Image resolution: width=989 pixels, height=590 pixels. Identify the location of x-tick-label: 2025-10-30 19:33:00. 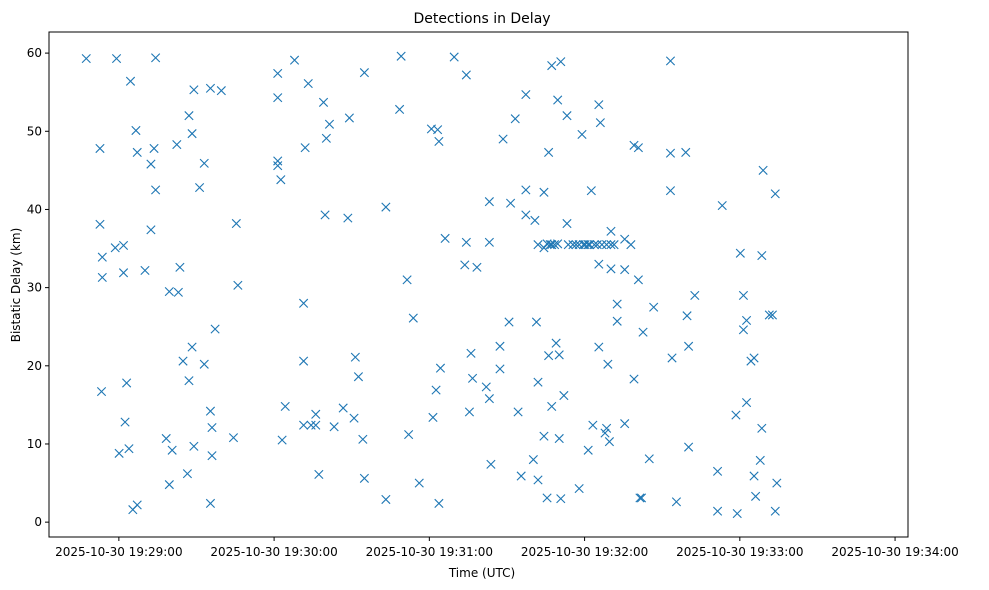
(739, 552).